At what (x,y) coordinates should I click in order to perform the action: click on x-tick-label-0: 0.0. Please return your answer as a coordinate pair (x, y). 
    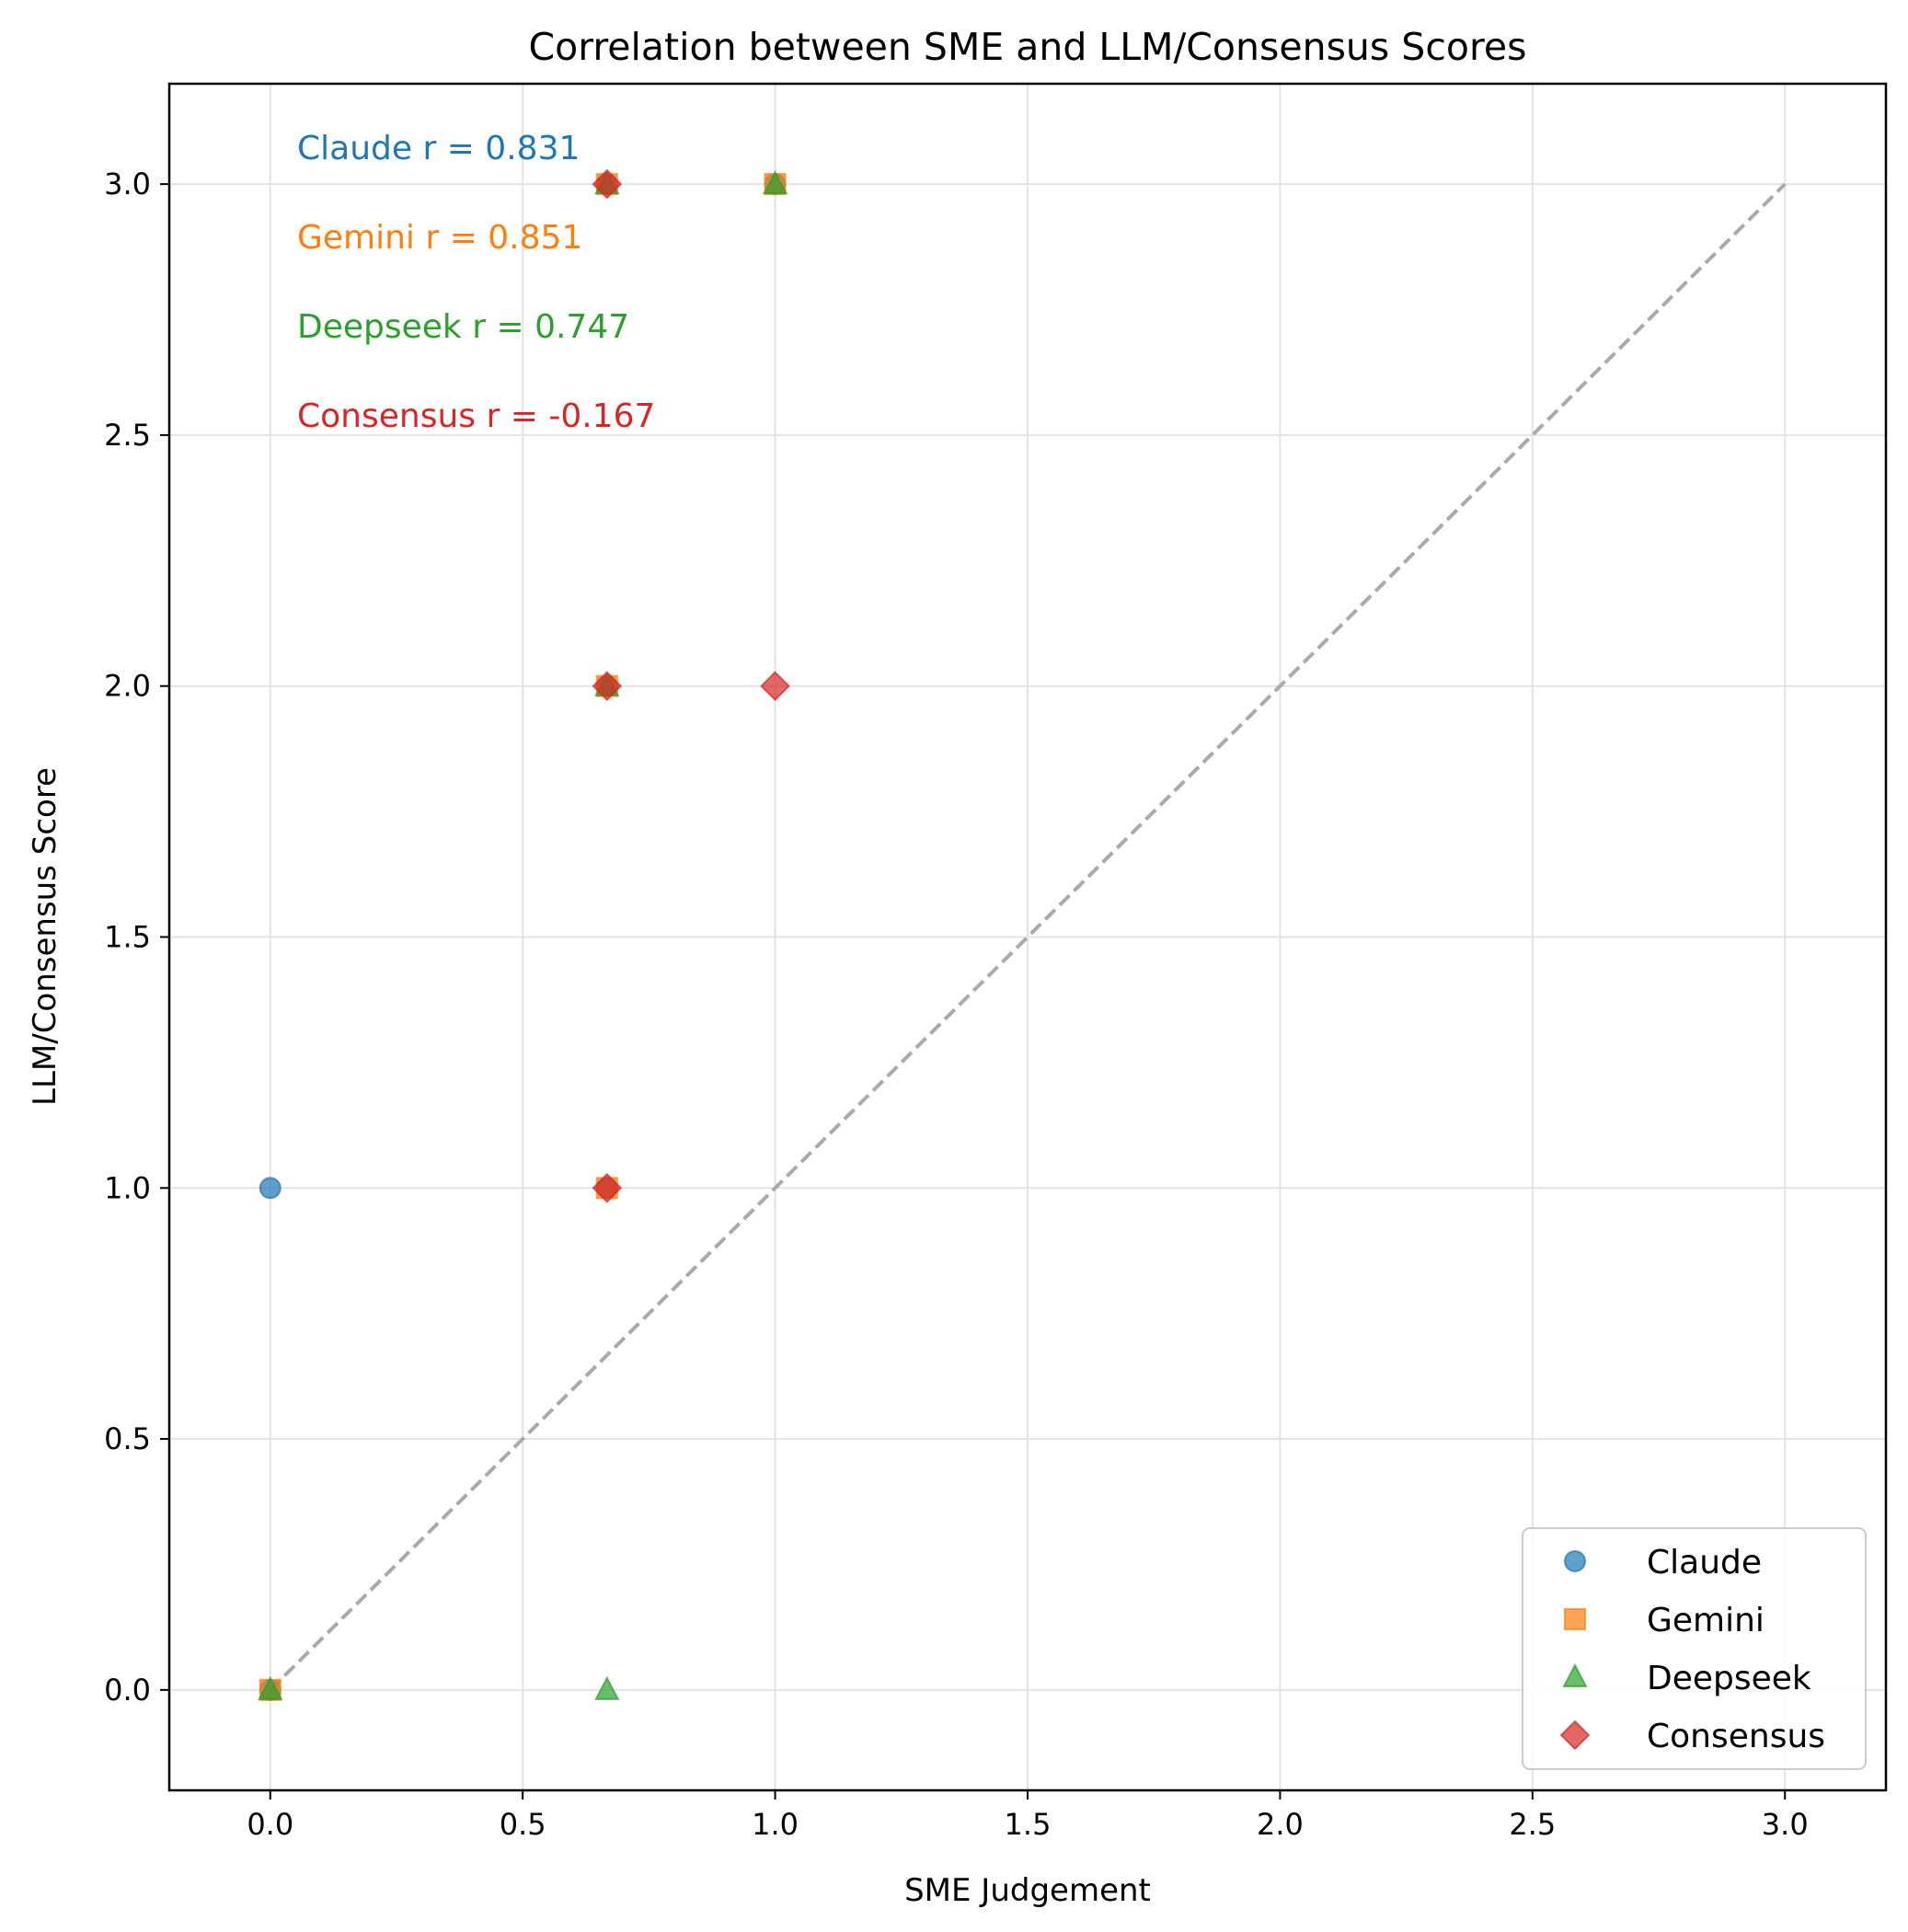
    Looking at the image, I should click on (270, 1824).